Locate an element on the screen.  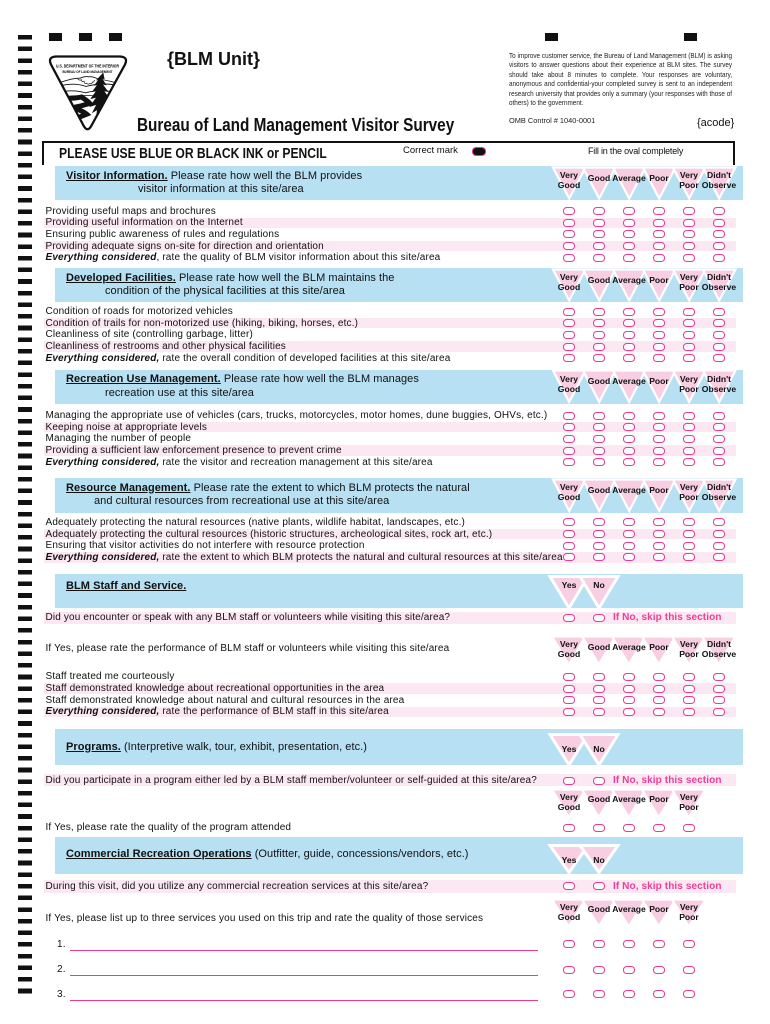
svg-text:U.S. DEPARTMENT OF THE INTERIO: U.S. DEPARTMENT OF THE INTERIOR is located at coordinates (87, 66).